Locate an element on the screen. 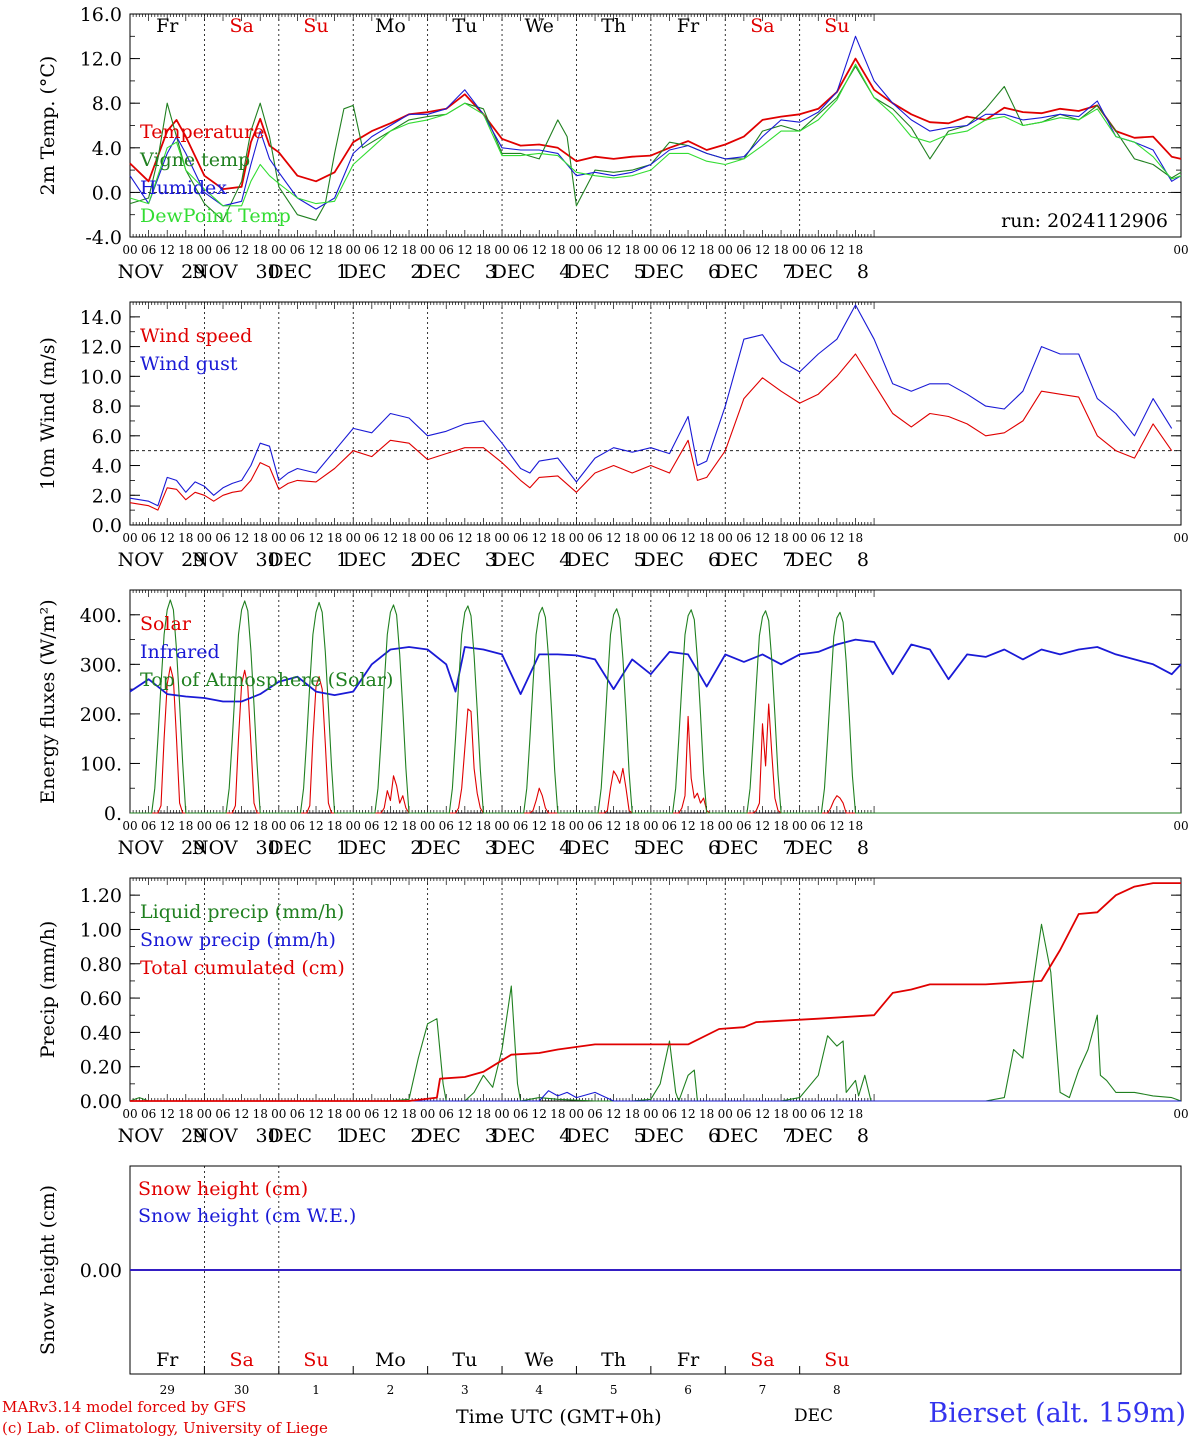  y-axis-label: 10m Wind (m/s) is located at coordinates (48, 413).